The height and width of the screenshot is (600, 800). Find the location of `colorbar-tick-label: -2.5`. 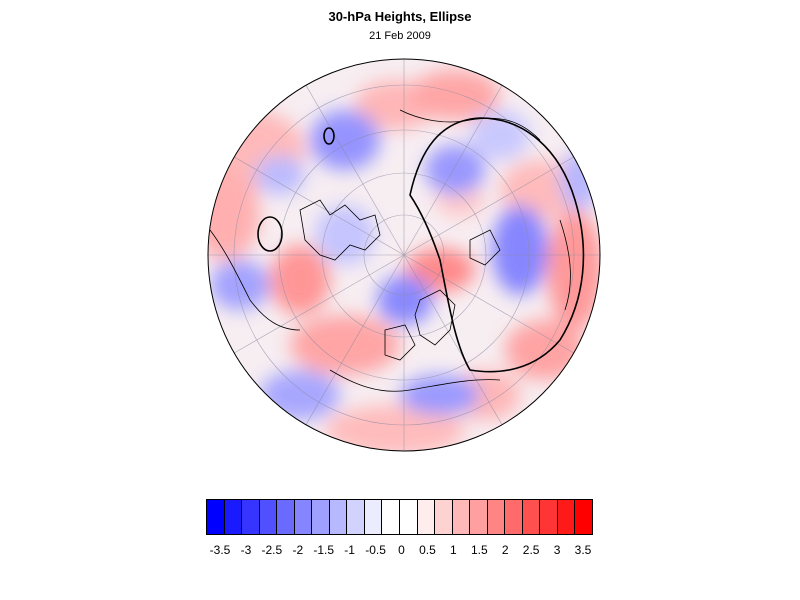

colorbar-tick-label: -2.5 is located at coordinates (272, 550).